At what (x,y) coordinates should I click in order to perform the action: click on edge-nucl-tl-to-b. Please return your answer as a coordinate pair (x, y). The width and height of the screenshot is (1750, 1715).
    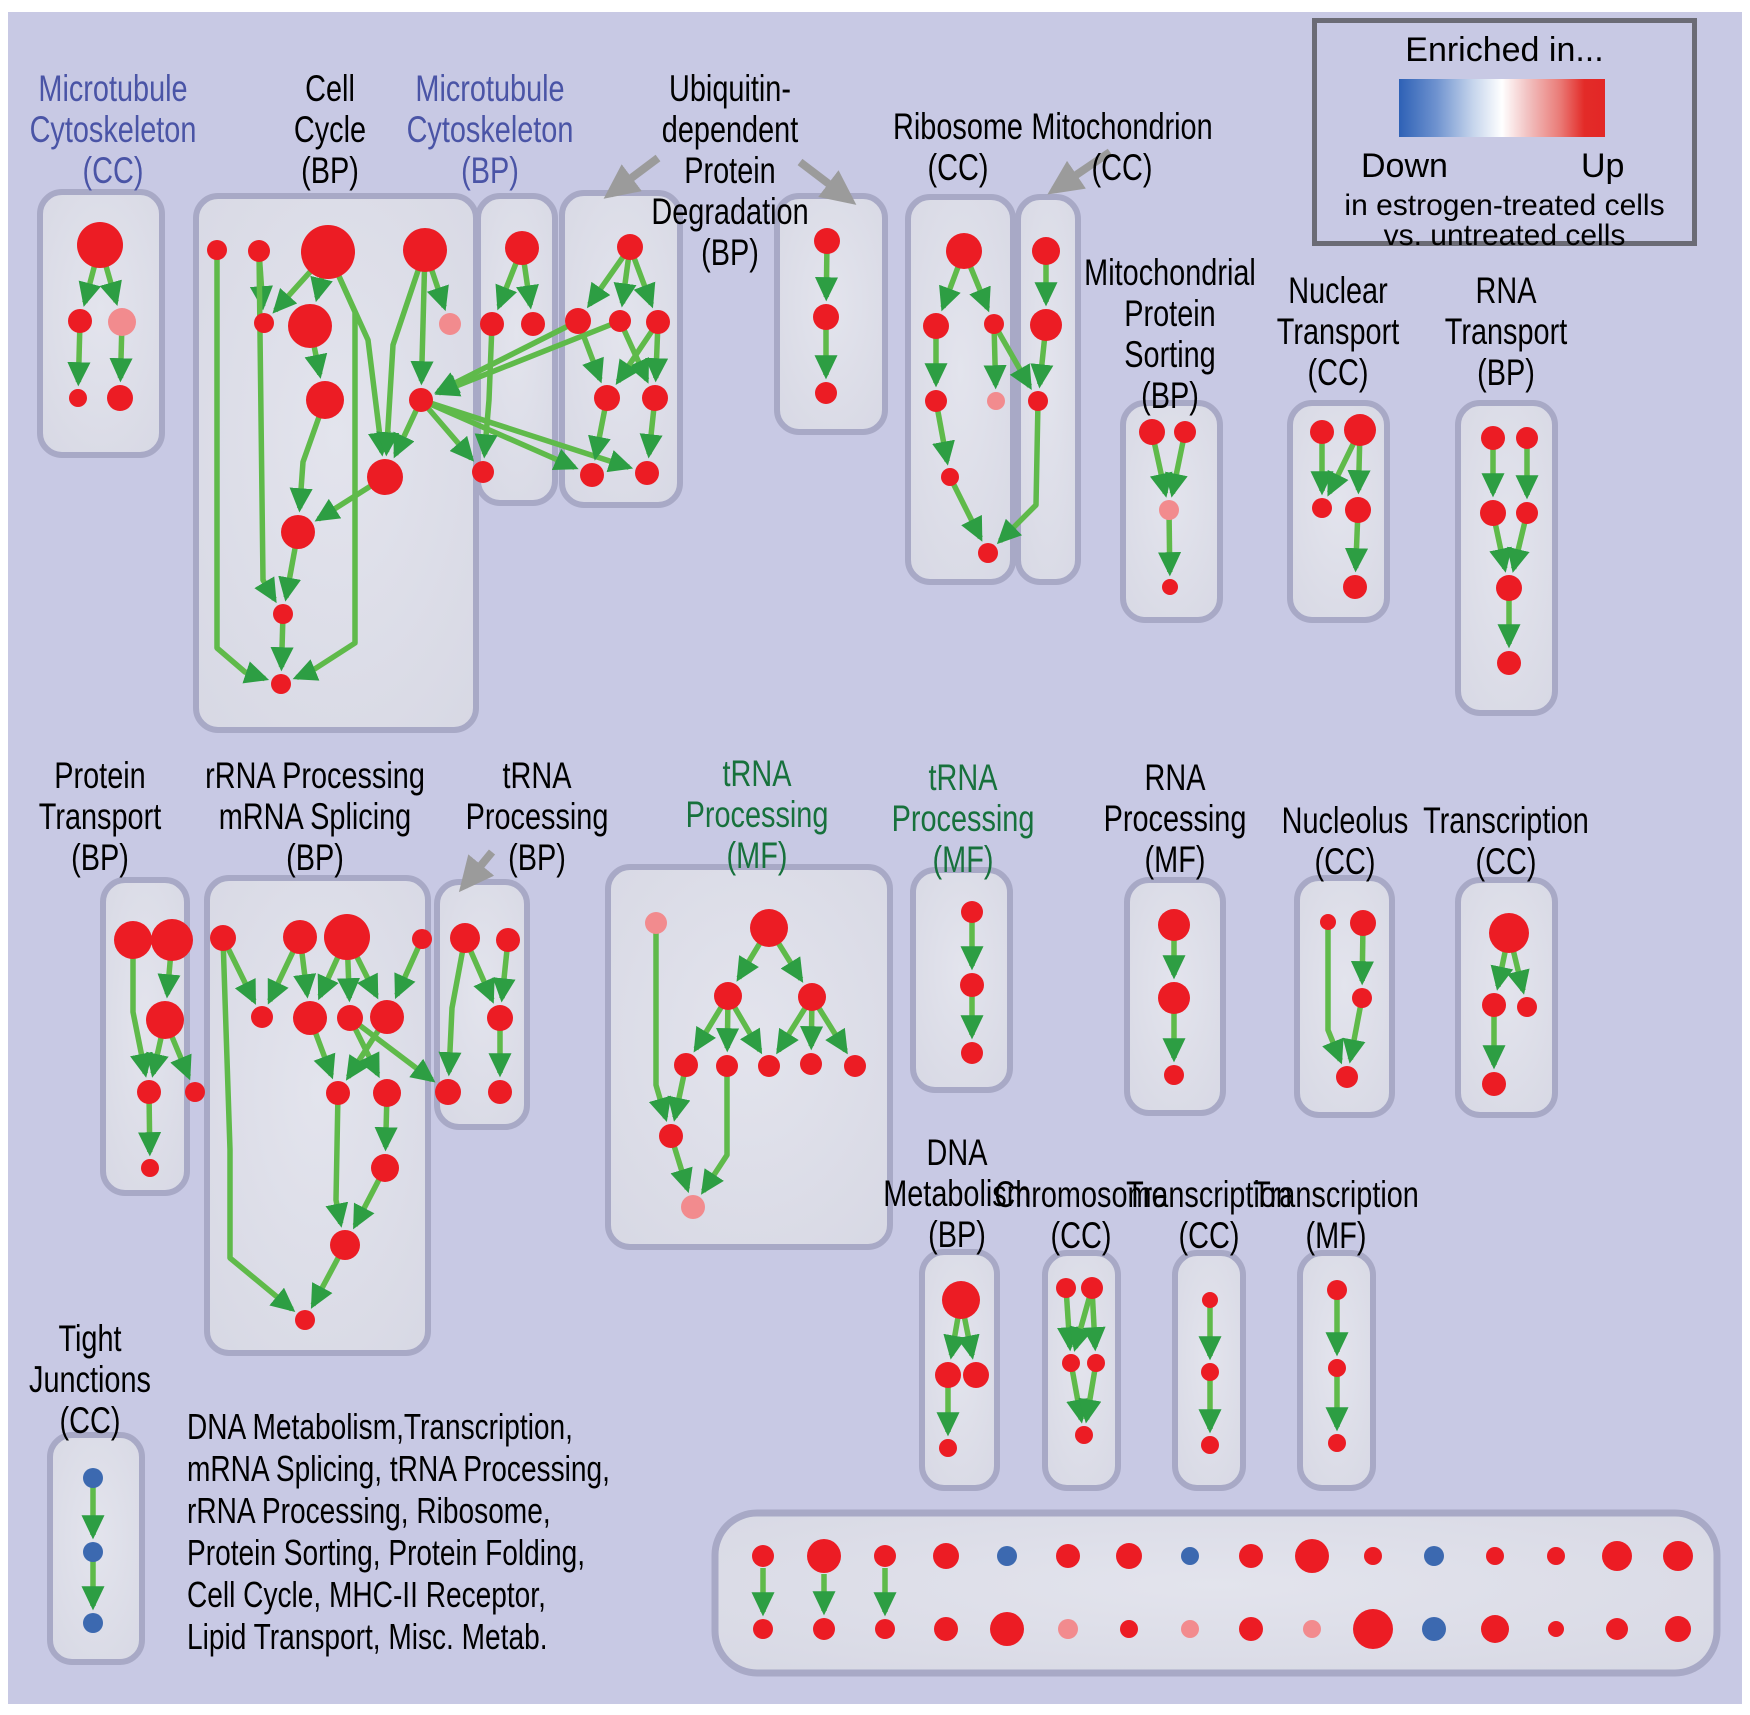
    Looking at the image, I should click on (1333, 993).